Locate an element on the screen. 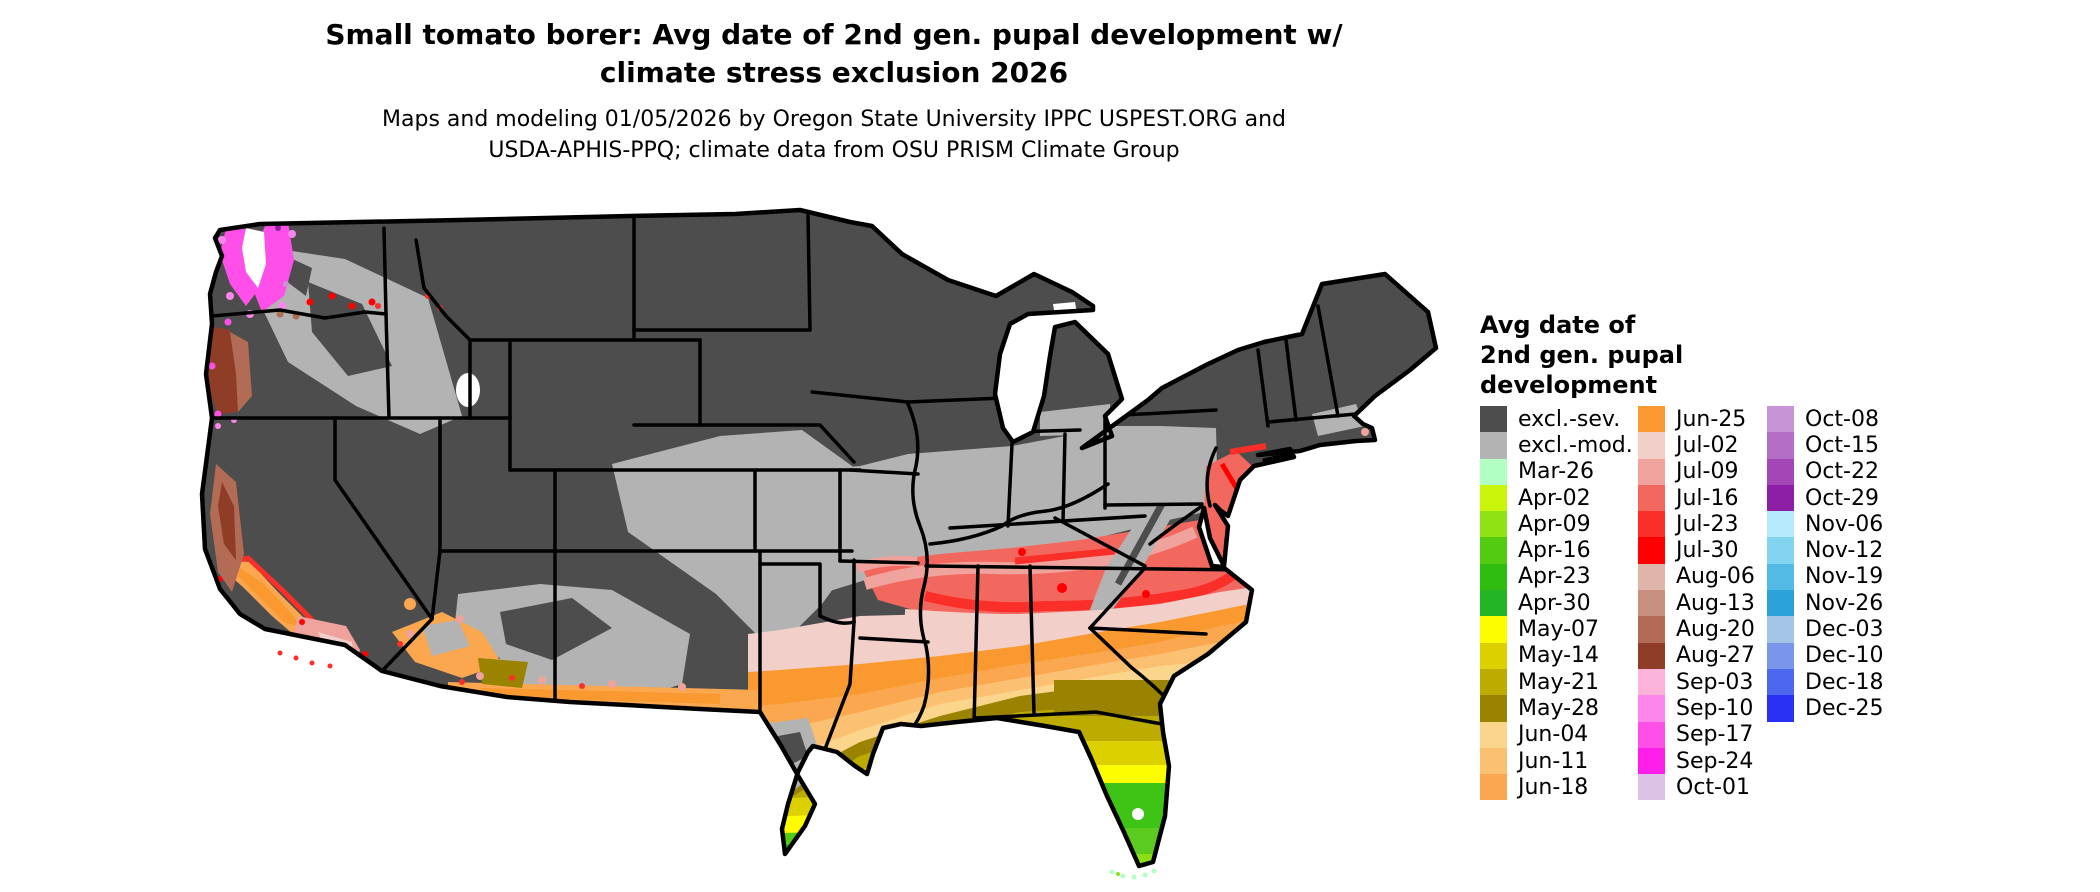 This screenshot has width=2100, height=892. legend-label: Apr-30 is located at coordinates (1554, 603).